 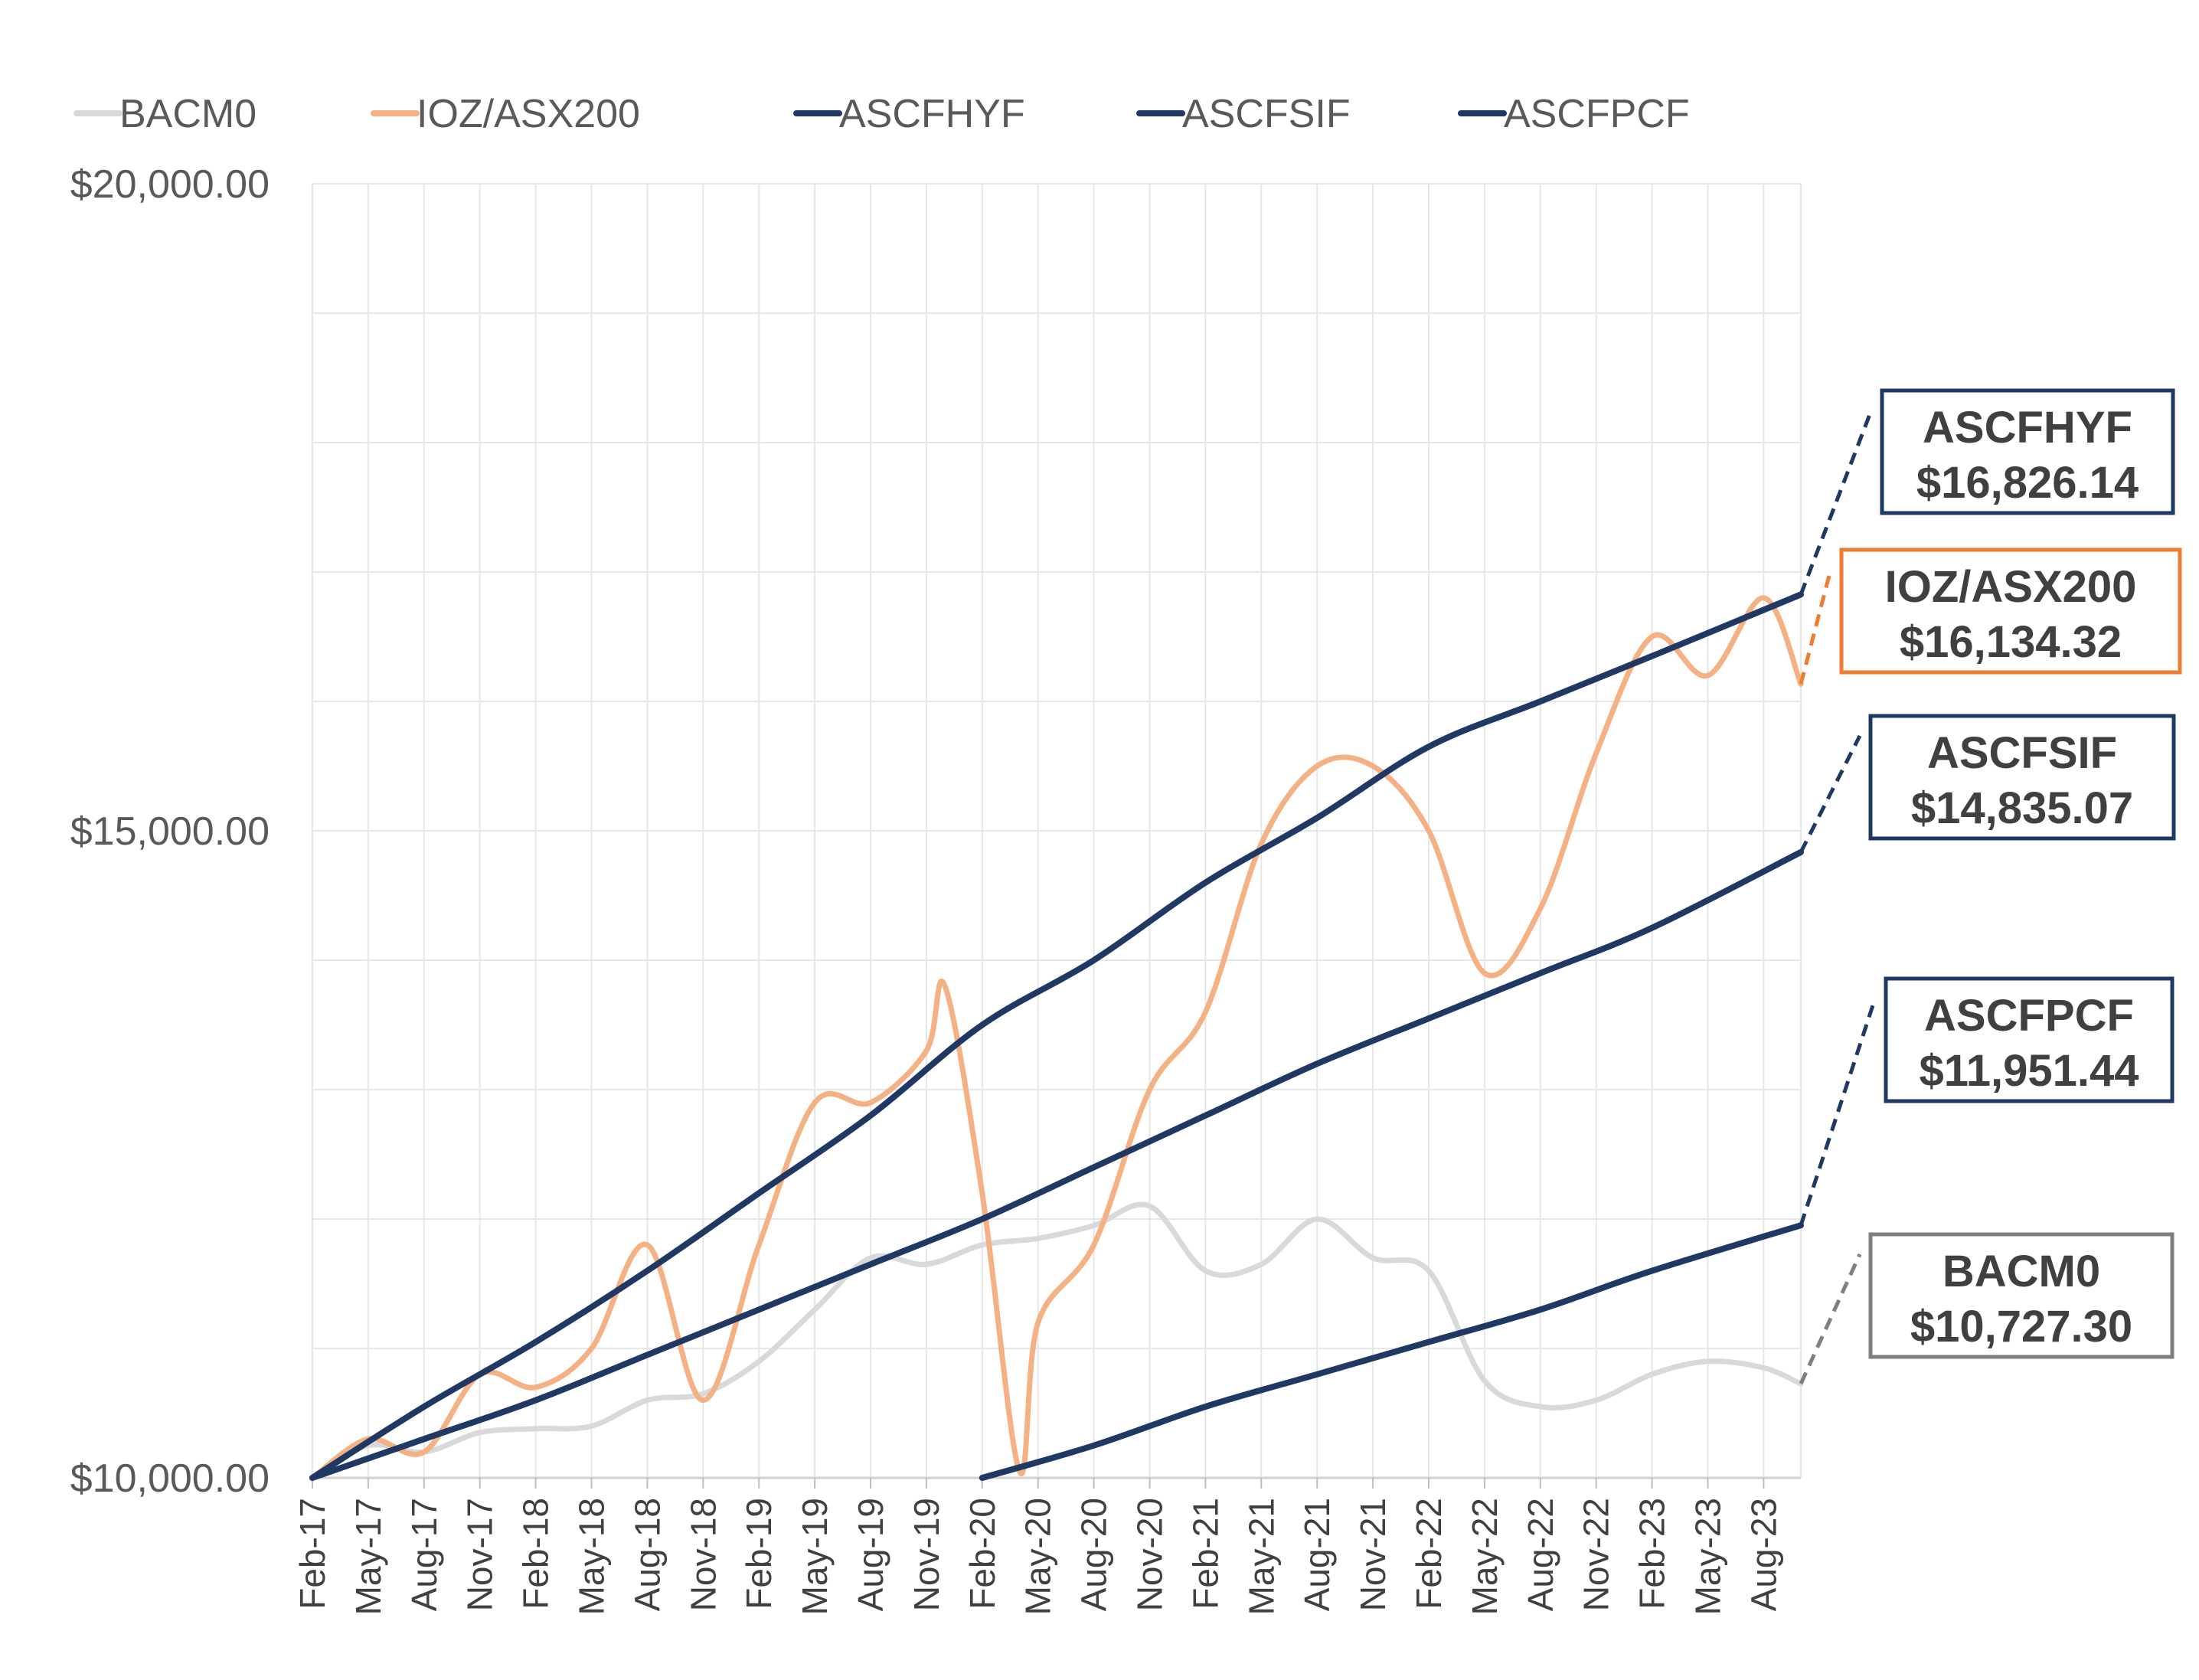 I want to click on x-tick-label: Feb-19, so click(x=759, y=1554).